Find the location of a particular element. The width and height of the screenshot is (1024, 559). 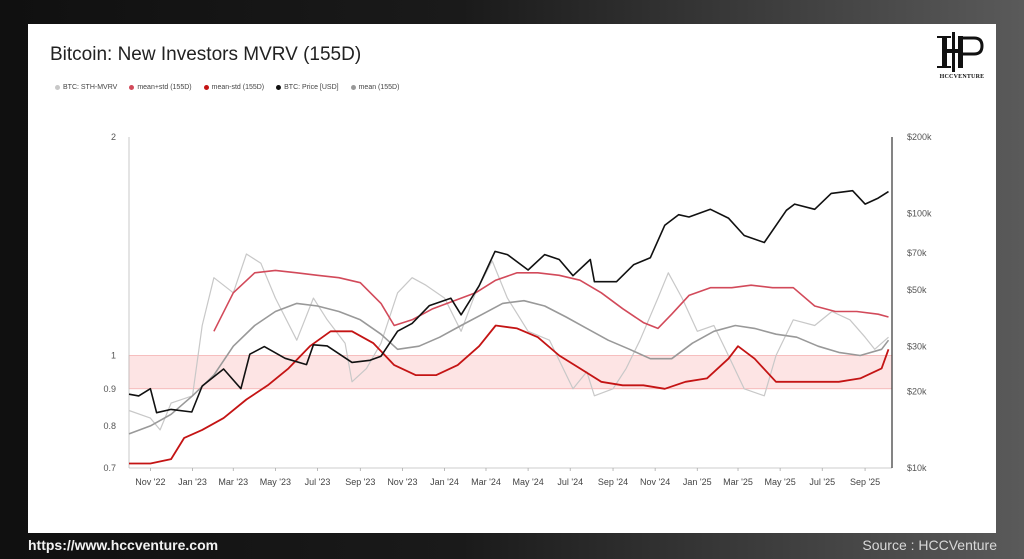

x-tick-label: Nov '24 is located at coordinates (655, 482).